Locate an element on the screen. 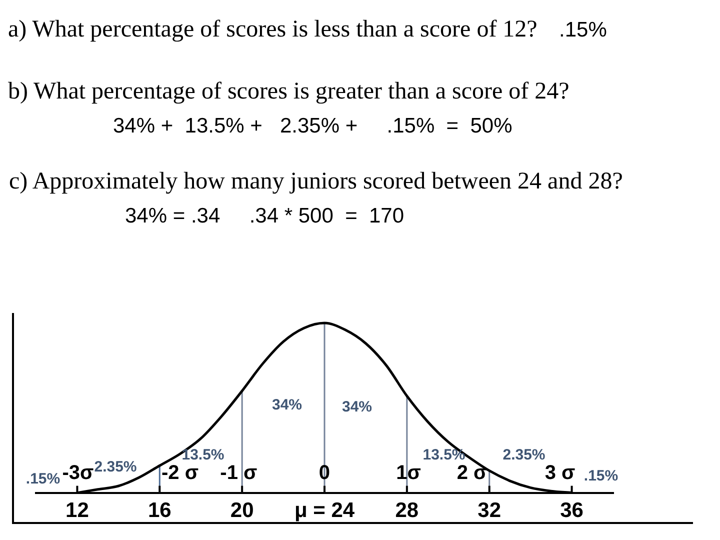 This screenshot has width=720, height=540. annotation: 3 σ is located at coordinates (560, 473).